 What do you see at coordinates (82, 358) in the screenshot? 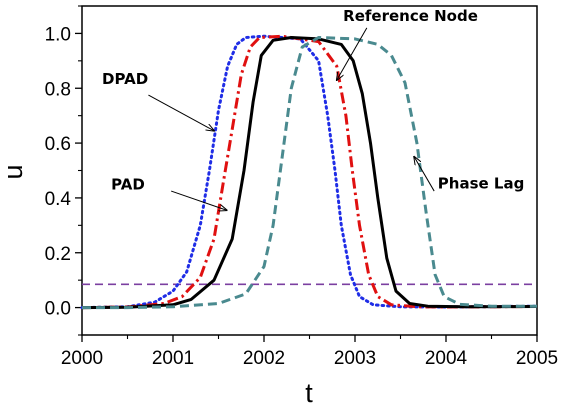
I see `x-tick-label: 2000` at bounding box center [82, 358].